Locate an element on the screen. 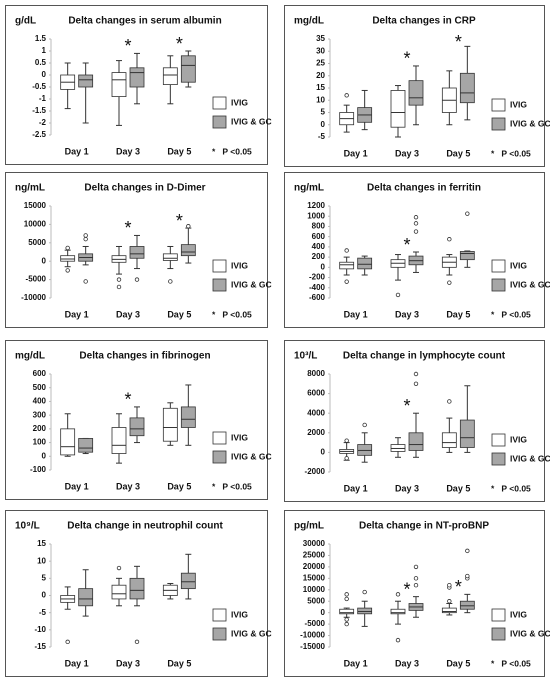  unit-label: mg/dL is located at coordinates (309, 21).